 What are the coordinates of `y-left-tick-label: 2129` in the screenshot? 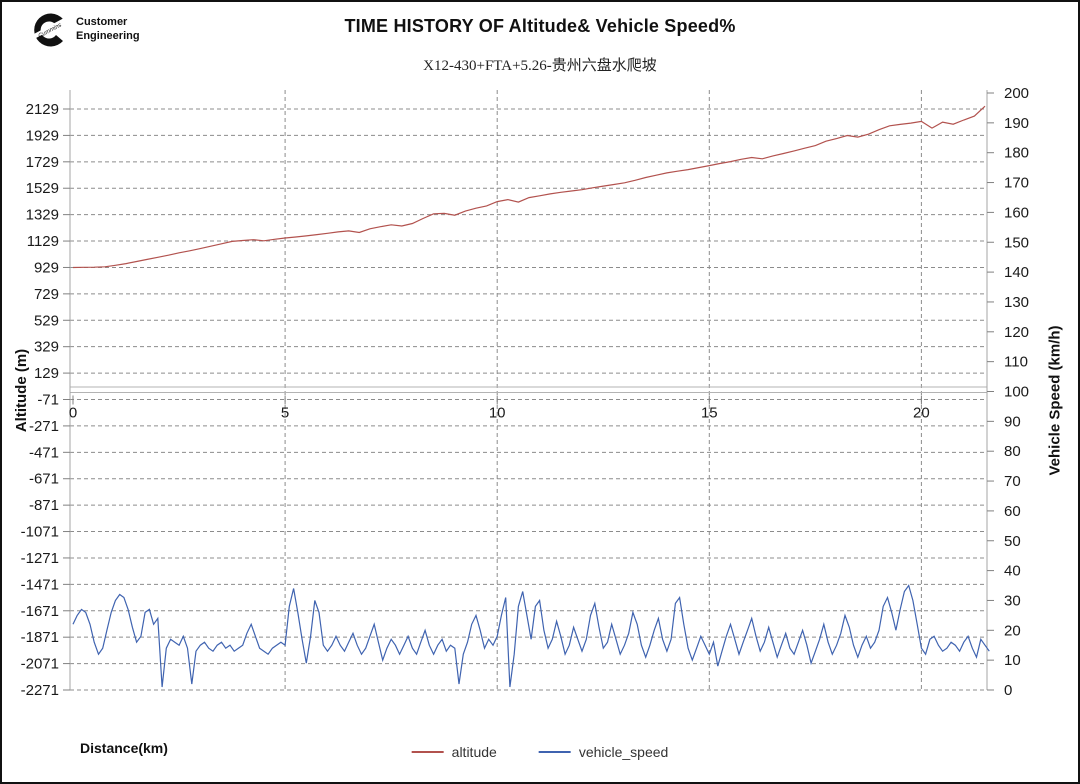 It's located at (42, 109).